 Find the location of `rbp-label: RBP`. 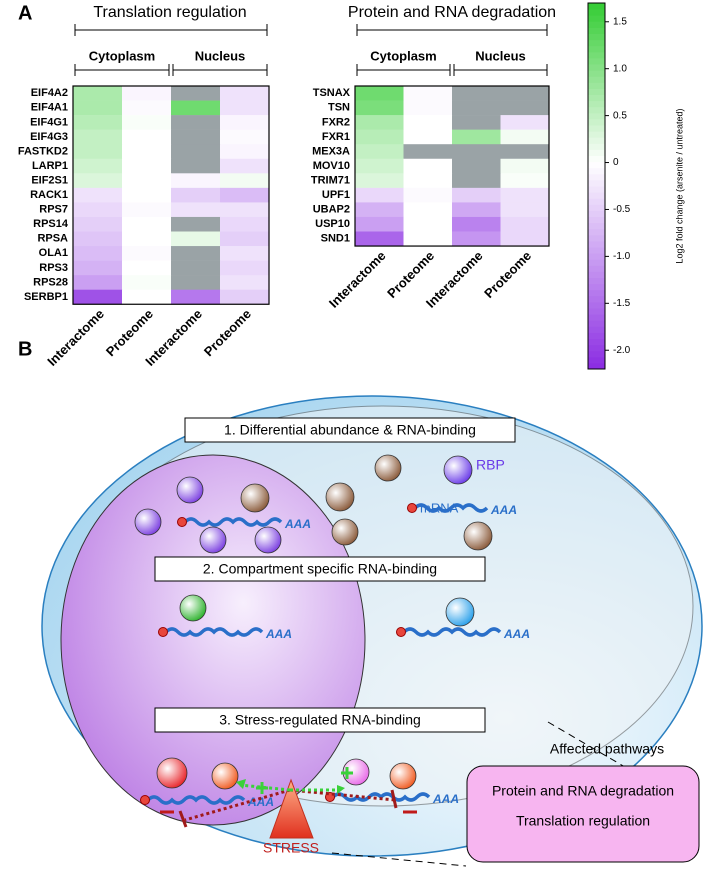

rbp-label: RBP is located at coordinates (490, 465).